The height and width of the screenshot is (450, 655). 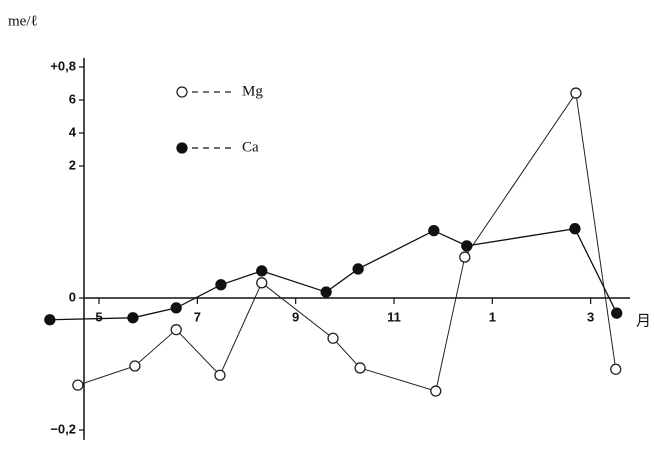 I want to click on x-tick-label: 7, so click(x=197, y=316).